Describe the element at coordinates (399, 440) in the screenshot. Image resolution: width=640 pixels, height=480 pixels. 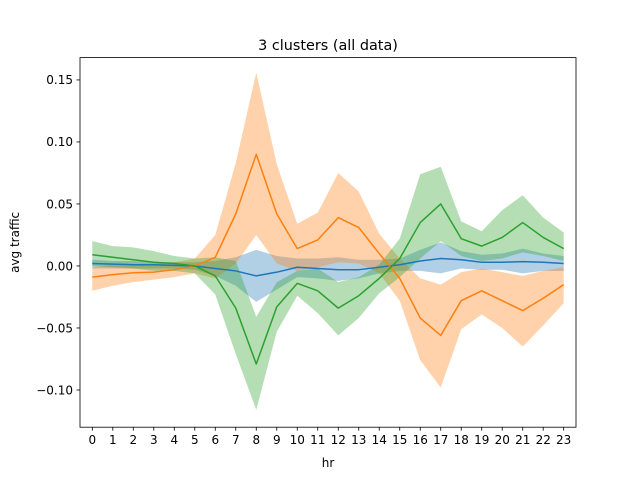
I see `x-tick-label: 15` at that location.